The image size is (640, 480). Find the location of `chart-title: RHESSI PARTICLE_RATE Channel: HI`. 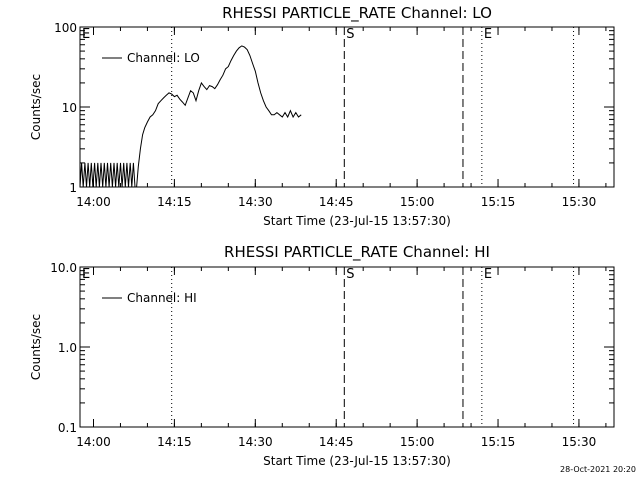

chart-title: RHESSI PARTICLE_RATE Channel: HI is located at coordinates (357, 252).